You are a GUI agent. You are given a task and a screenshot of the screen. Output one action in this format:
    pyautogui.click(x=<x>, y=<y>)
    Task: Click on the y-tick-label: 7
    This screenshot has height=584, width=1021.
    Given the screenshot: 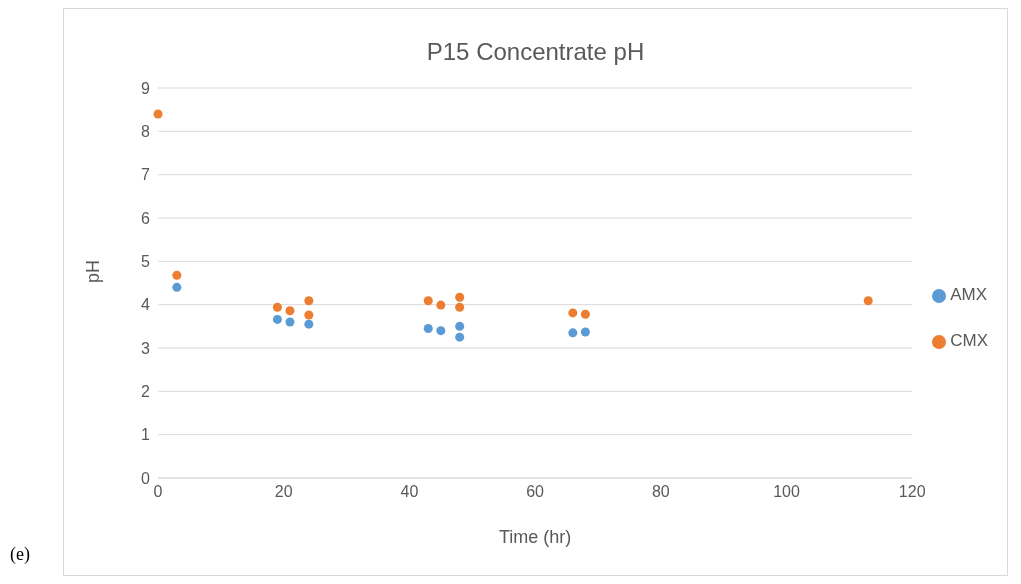 What is the action you would take?
    pyautogui.click(x=146, y=175)
    